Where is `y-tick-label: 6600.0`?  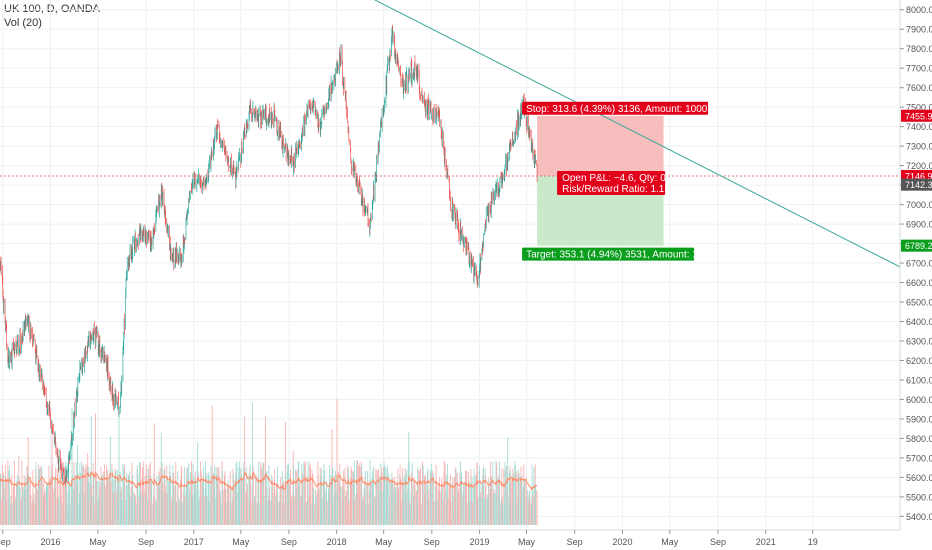
y-tick-label: 6600.0 is located at coordinates (919, 283).